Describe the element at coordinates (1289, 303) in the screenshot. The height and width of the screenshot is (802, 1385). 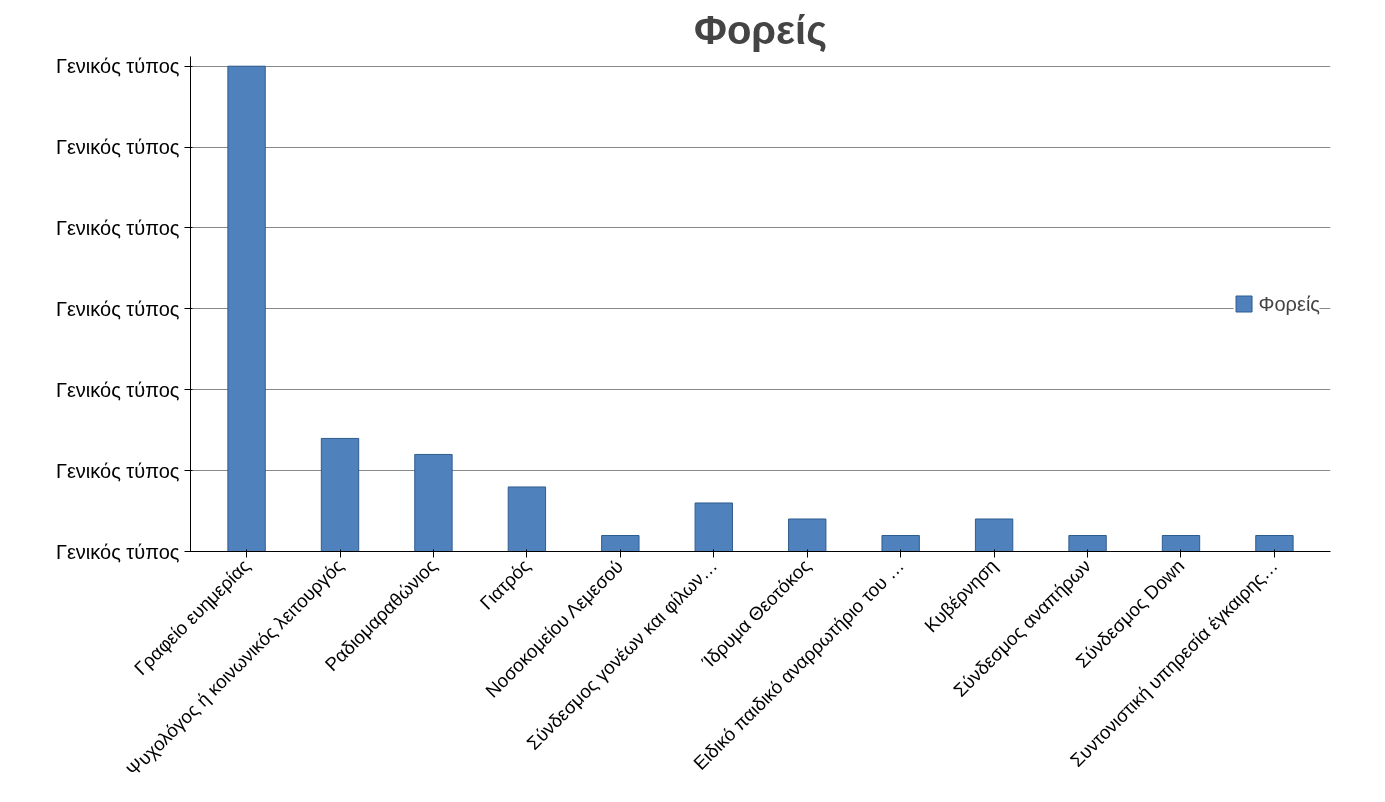
I see `legend-label: Φορείς` at that location.